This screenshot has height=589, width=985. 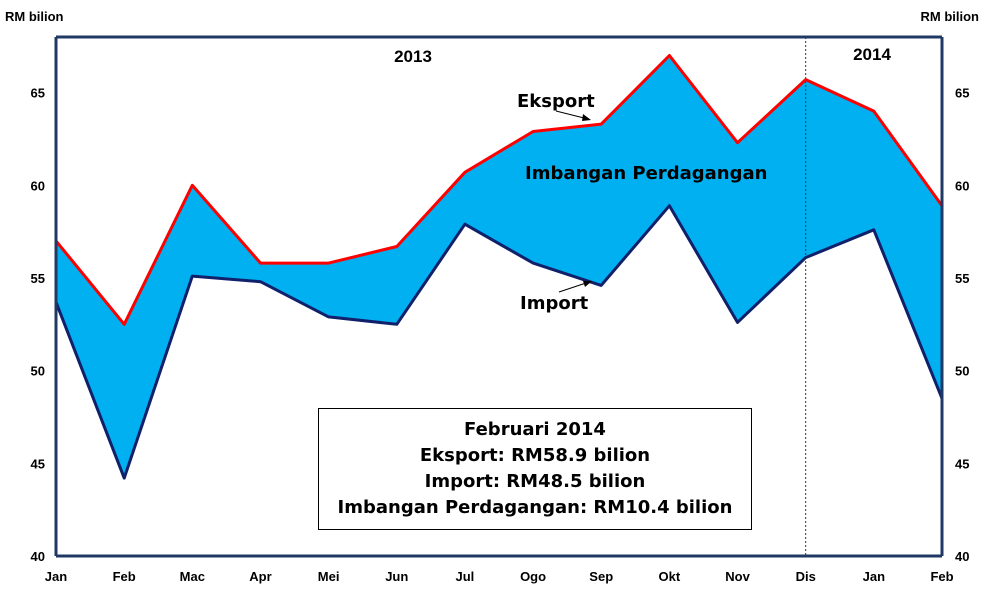 What do you see at coordinates (586, 117) in the screenshot?
I see `export-label-arrowhead` at bounding box center [586, 117].